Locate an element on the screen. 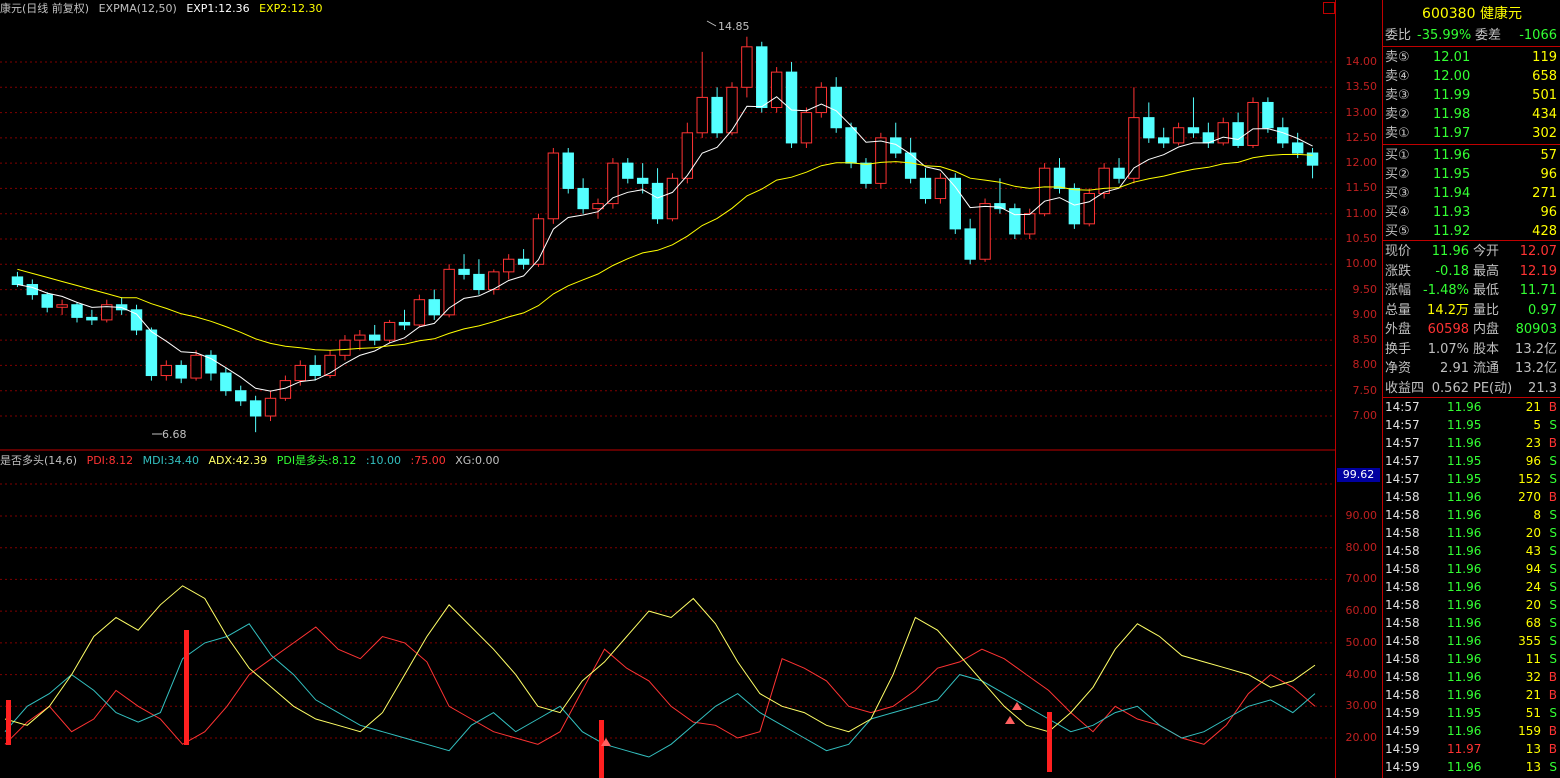 This screenshot has height=778, width=1560. buy-level-label: 买② is located at coordinates (1397, 174).